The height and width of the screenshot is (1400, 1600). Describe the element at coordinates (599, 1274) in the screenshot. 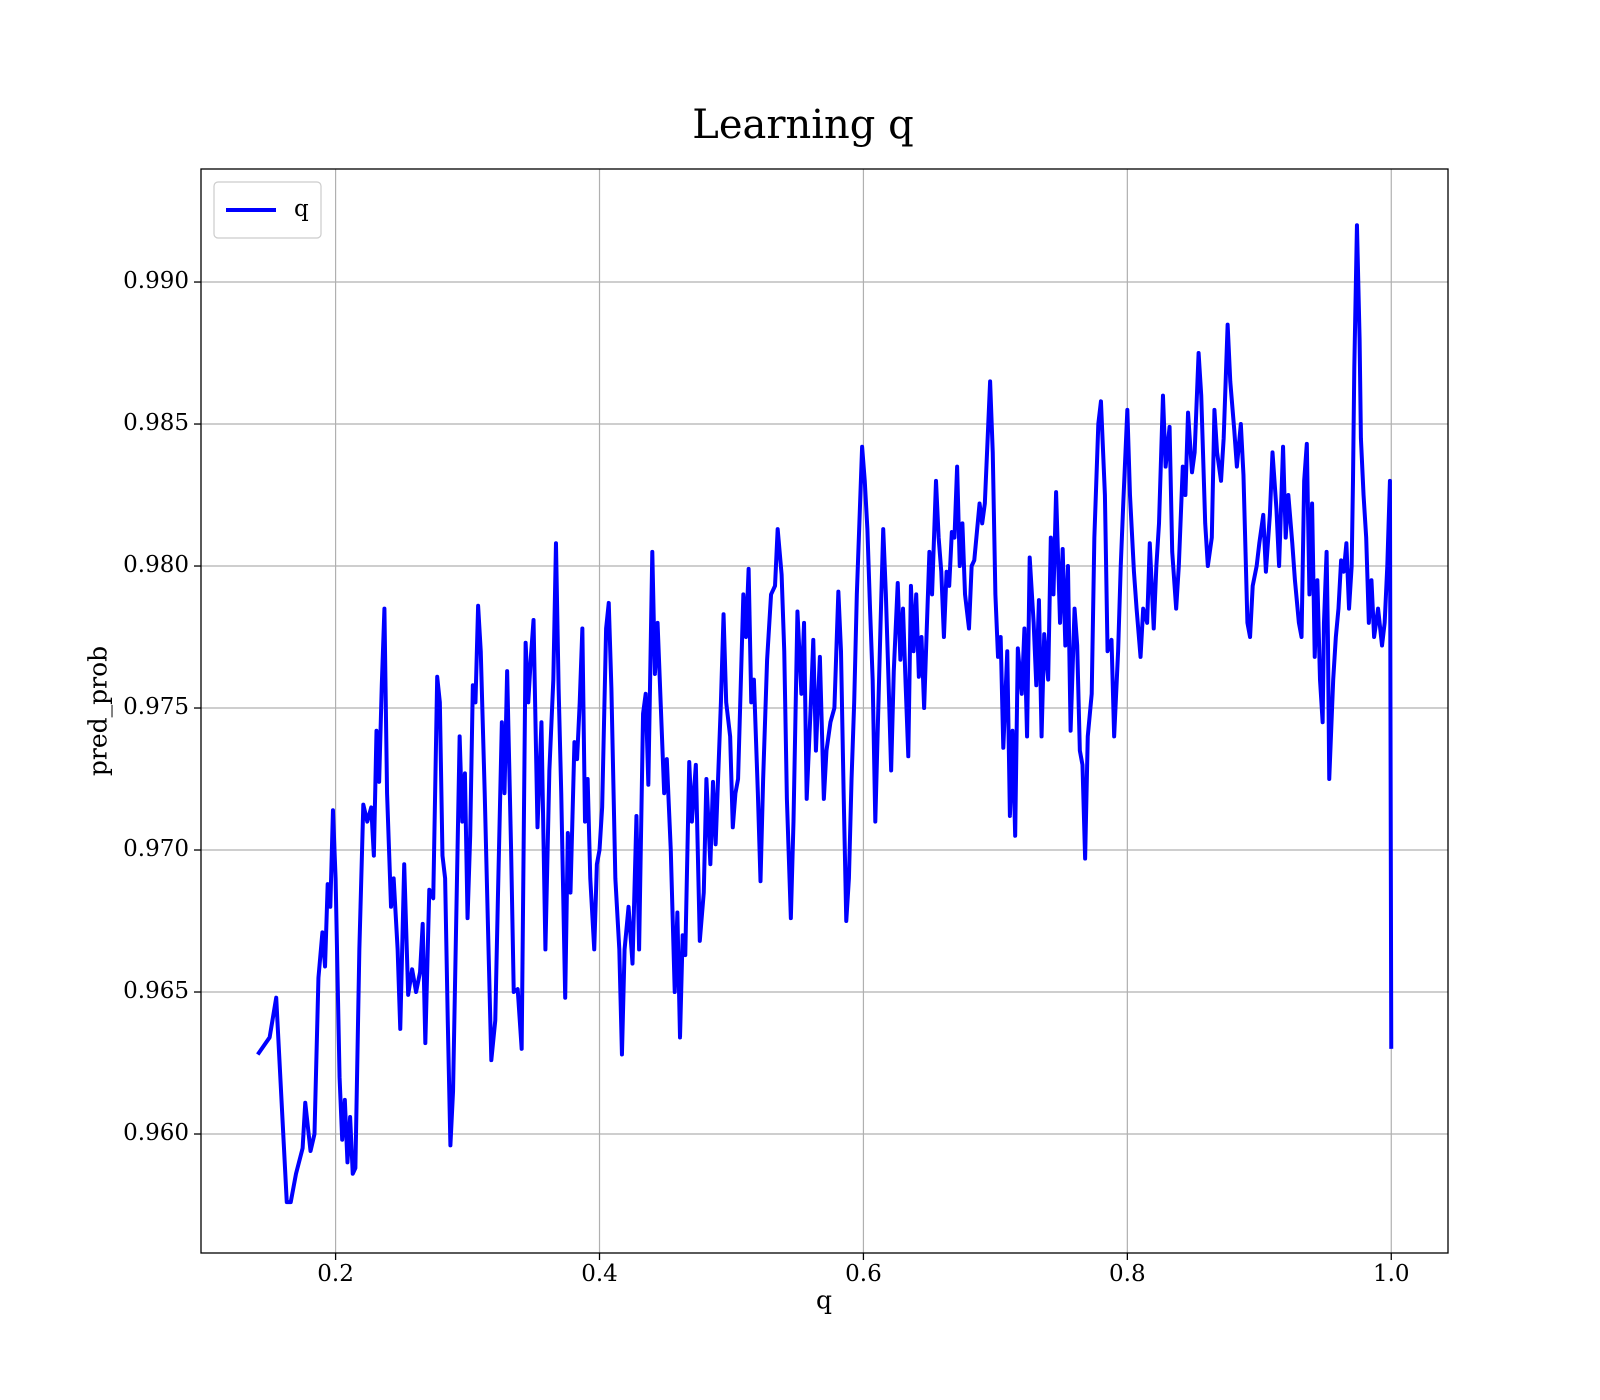

I see `x-tick-label: 0.4` at that location.